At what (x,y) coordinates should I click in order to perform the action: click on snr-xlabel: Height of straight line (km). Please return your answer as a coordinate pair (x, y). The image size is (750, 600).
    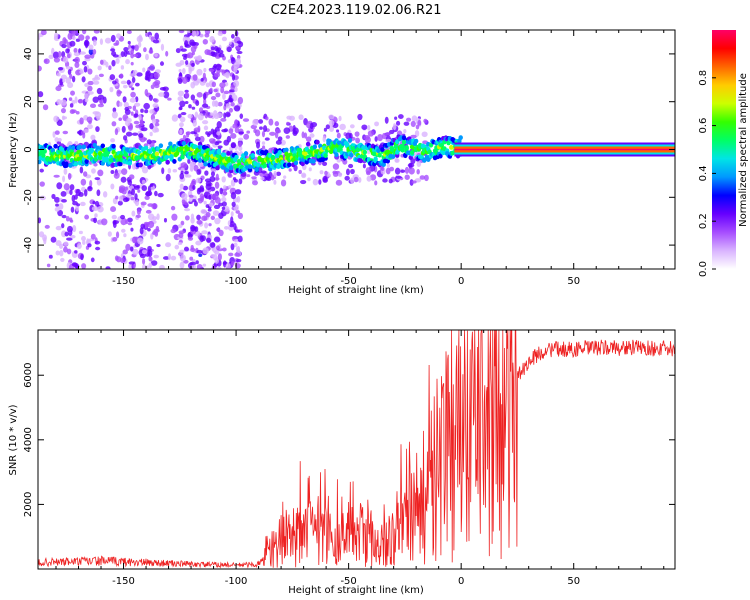
    Looking at the image, I should click on (356, 590).